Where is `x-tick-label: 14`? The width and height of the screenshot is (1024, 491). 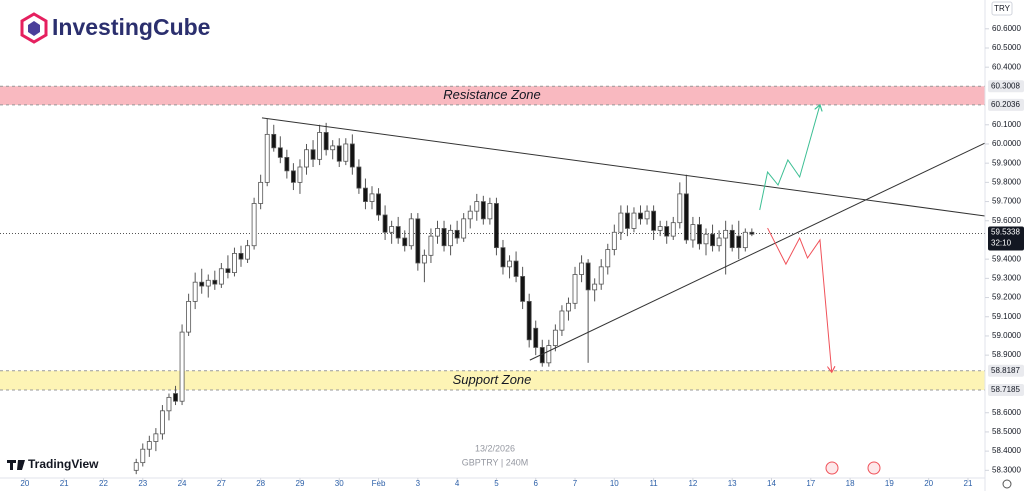
x-tick-label: 14 is located at coordinates (771, 483).